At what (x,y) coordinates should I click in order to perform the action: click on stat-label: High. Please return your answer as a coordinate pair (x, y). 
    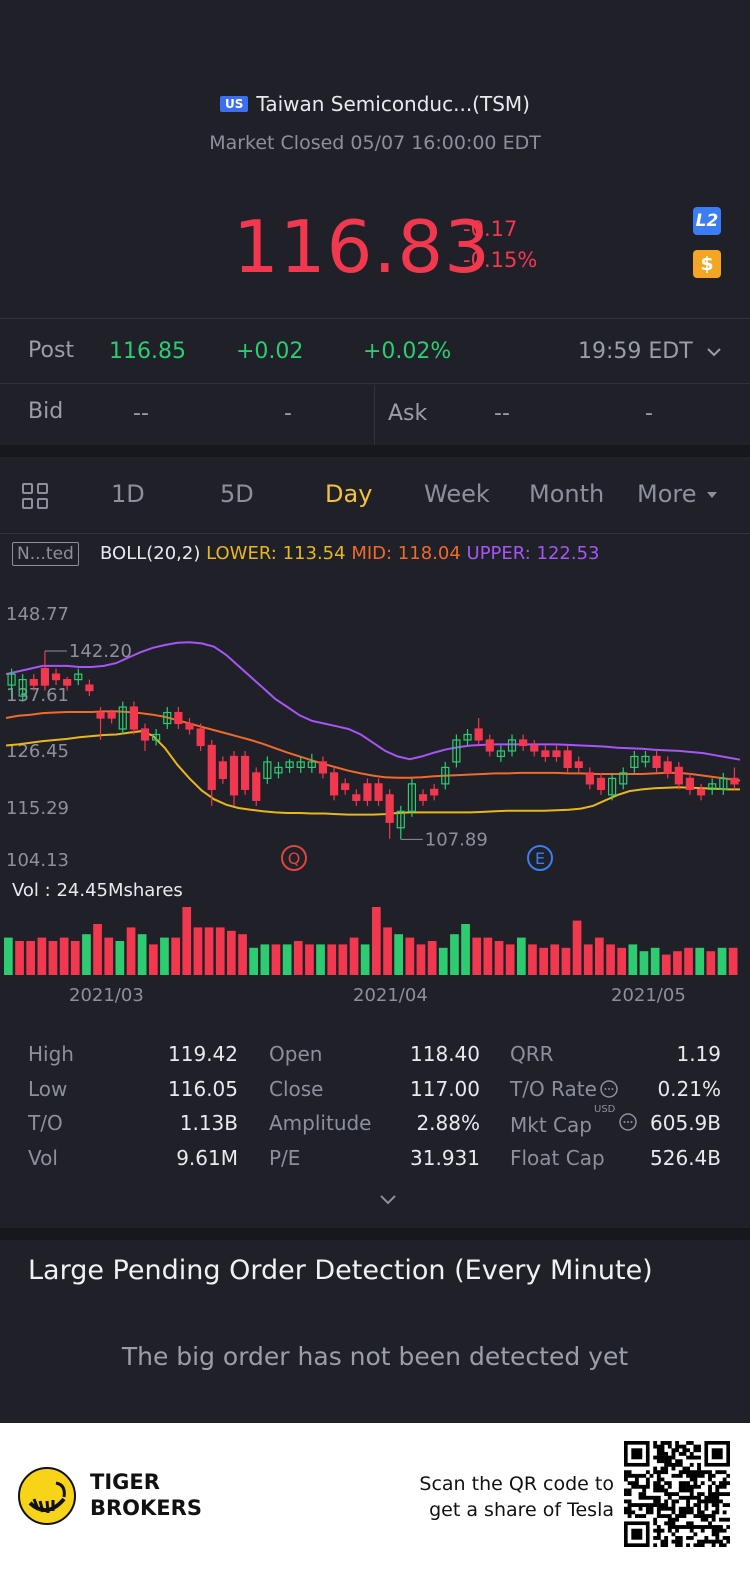
    Looking at the image, I should click on (51, 1054).